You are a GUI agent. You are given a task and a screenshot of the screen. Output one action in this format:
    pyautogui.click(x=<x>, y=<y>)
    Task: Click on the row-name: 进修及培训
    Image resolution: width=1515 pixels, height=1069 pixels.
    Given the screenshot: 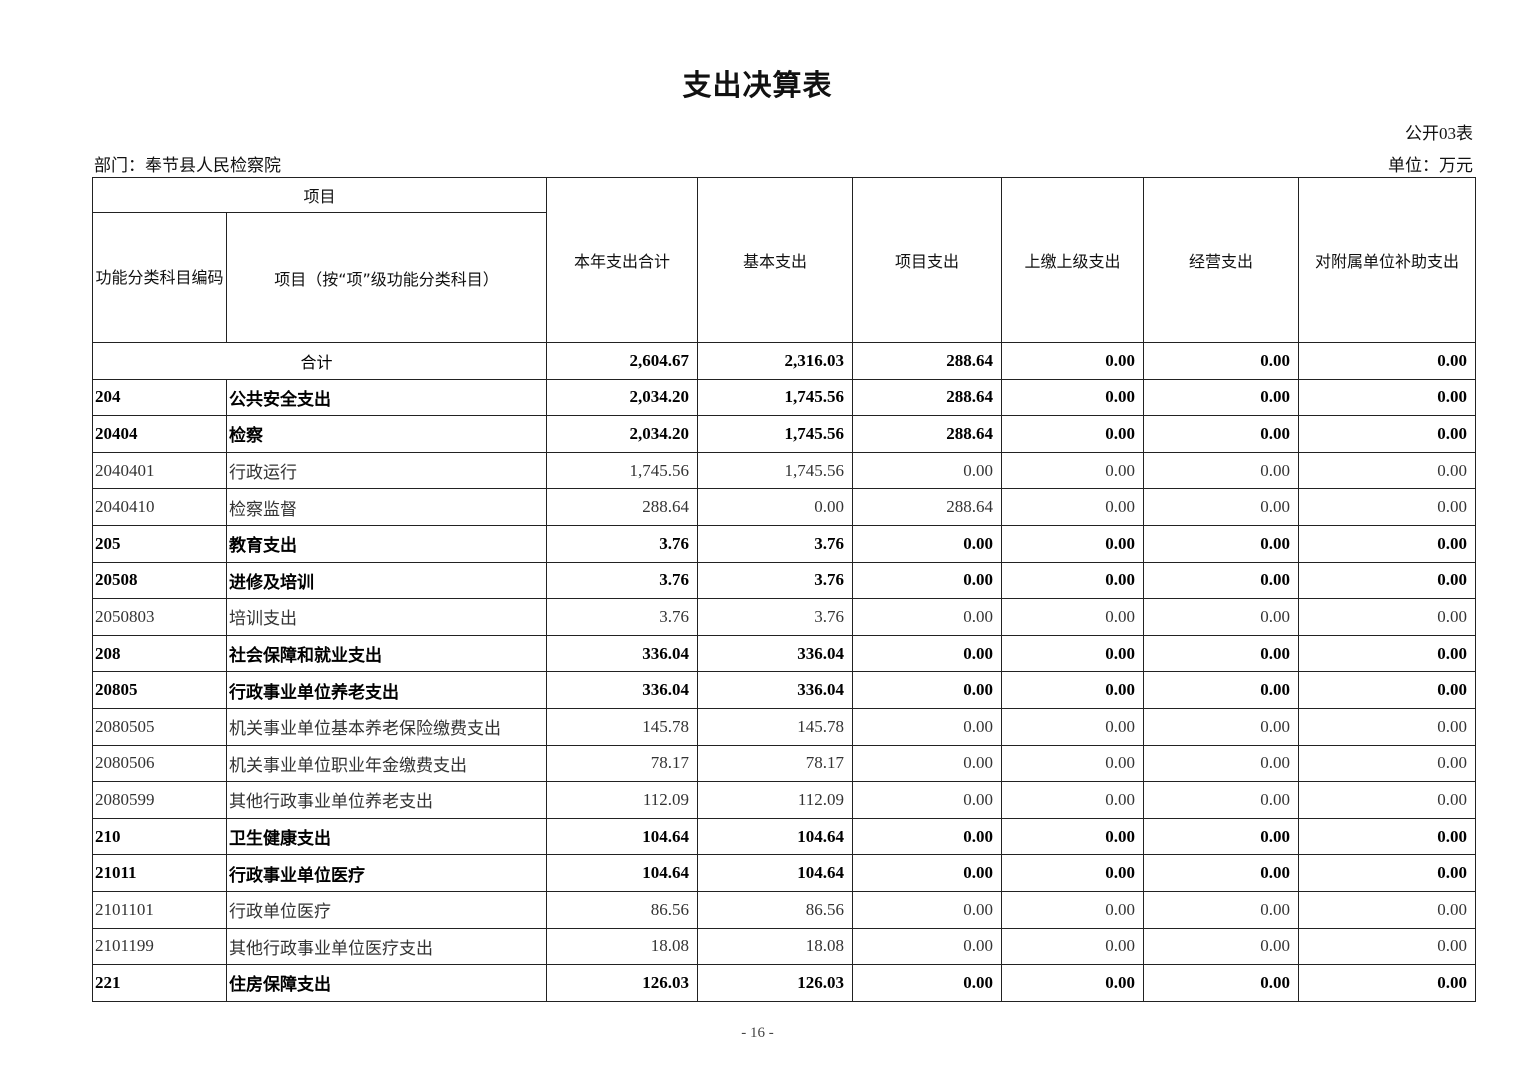 What is the action you would take?
    pyautogui.click(x=386, y=580)
    